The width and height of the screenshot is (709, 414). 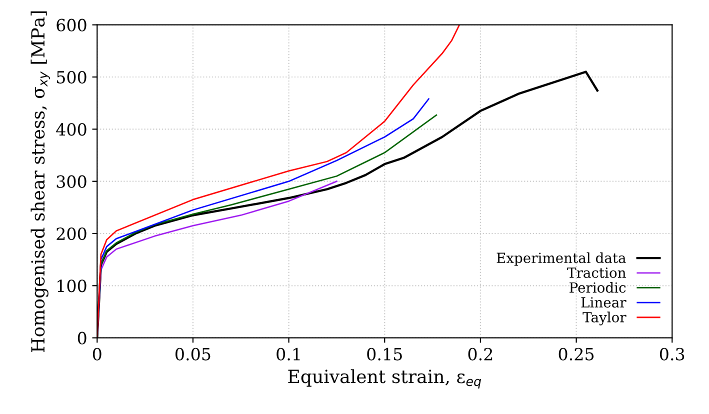 I want to click on x-tick-label: 0.3, so click(x=672, y=354).